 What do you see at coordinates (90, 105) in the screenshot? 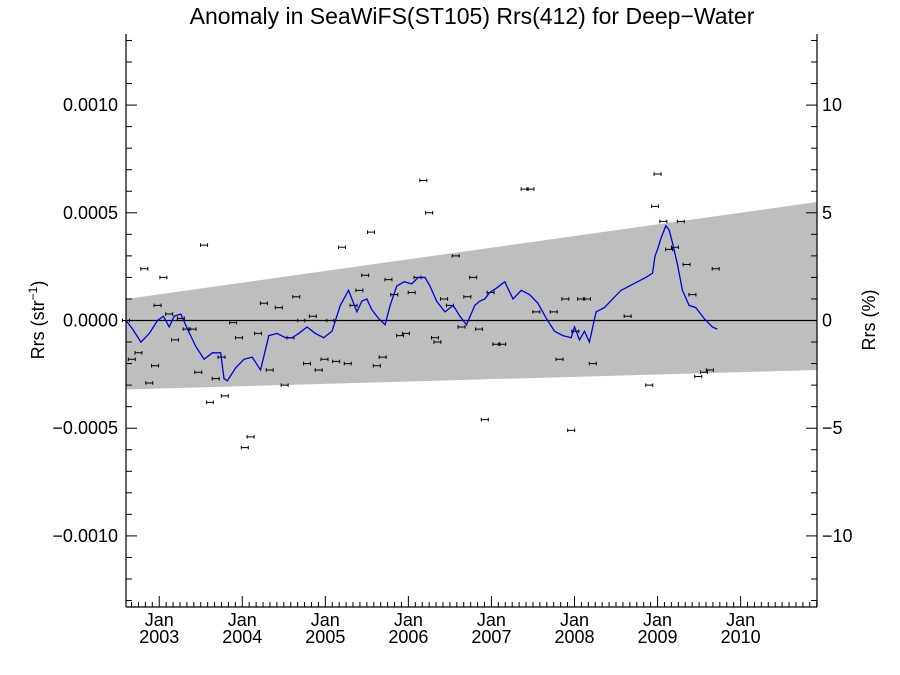
I see `y-tick-label: 0.0010` at bounding box center [90, 105].